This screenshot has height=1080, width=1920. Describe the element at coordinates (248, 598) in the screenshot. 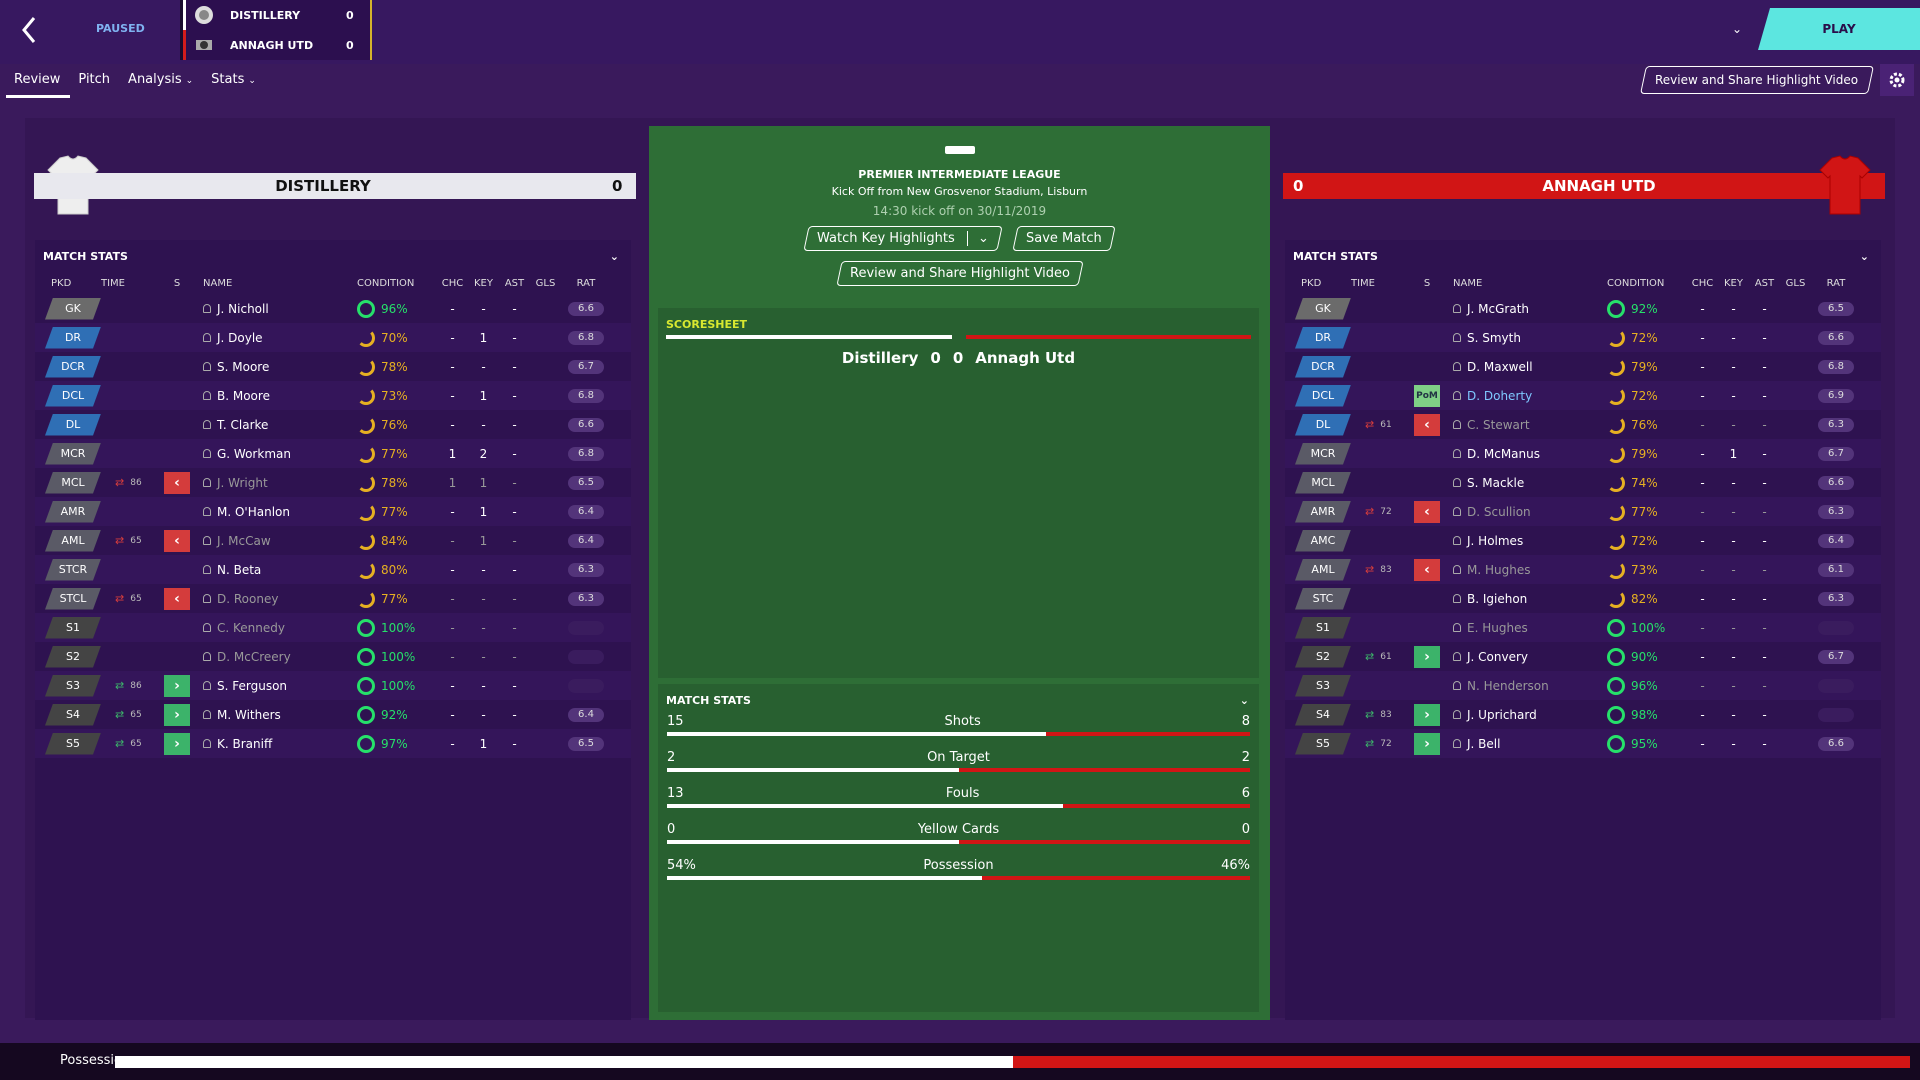

I see `player-name: D. Rooney` at that location.